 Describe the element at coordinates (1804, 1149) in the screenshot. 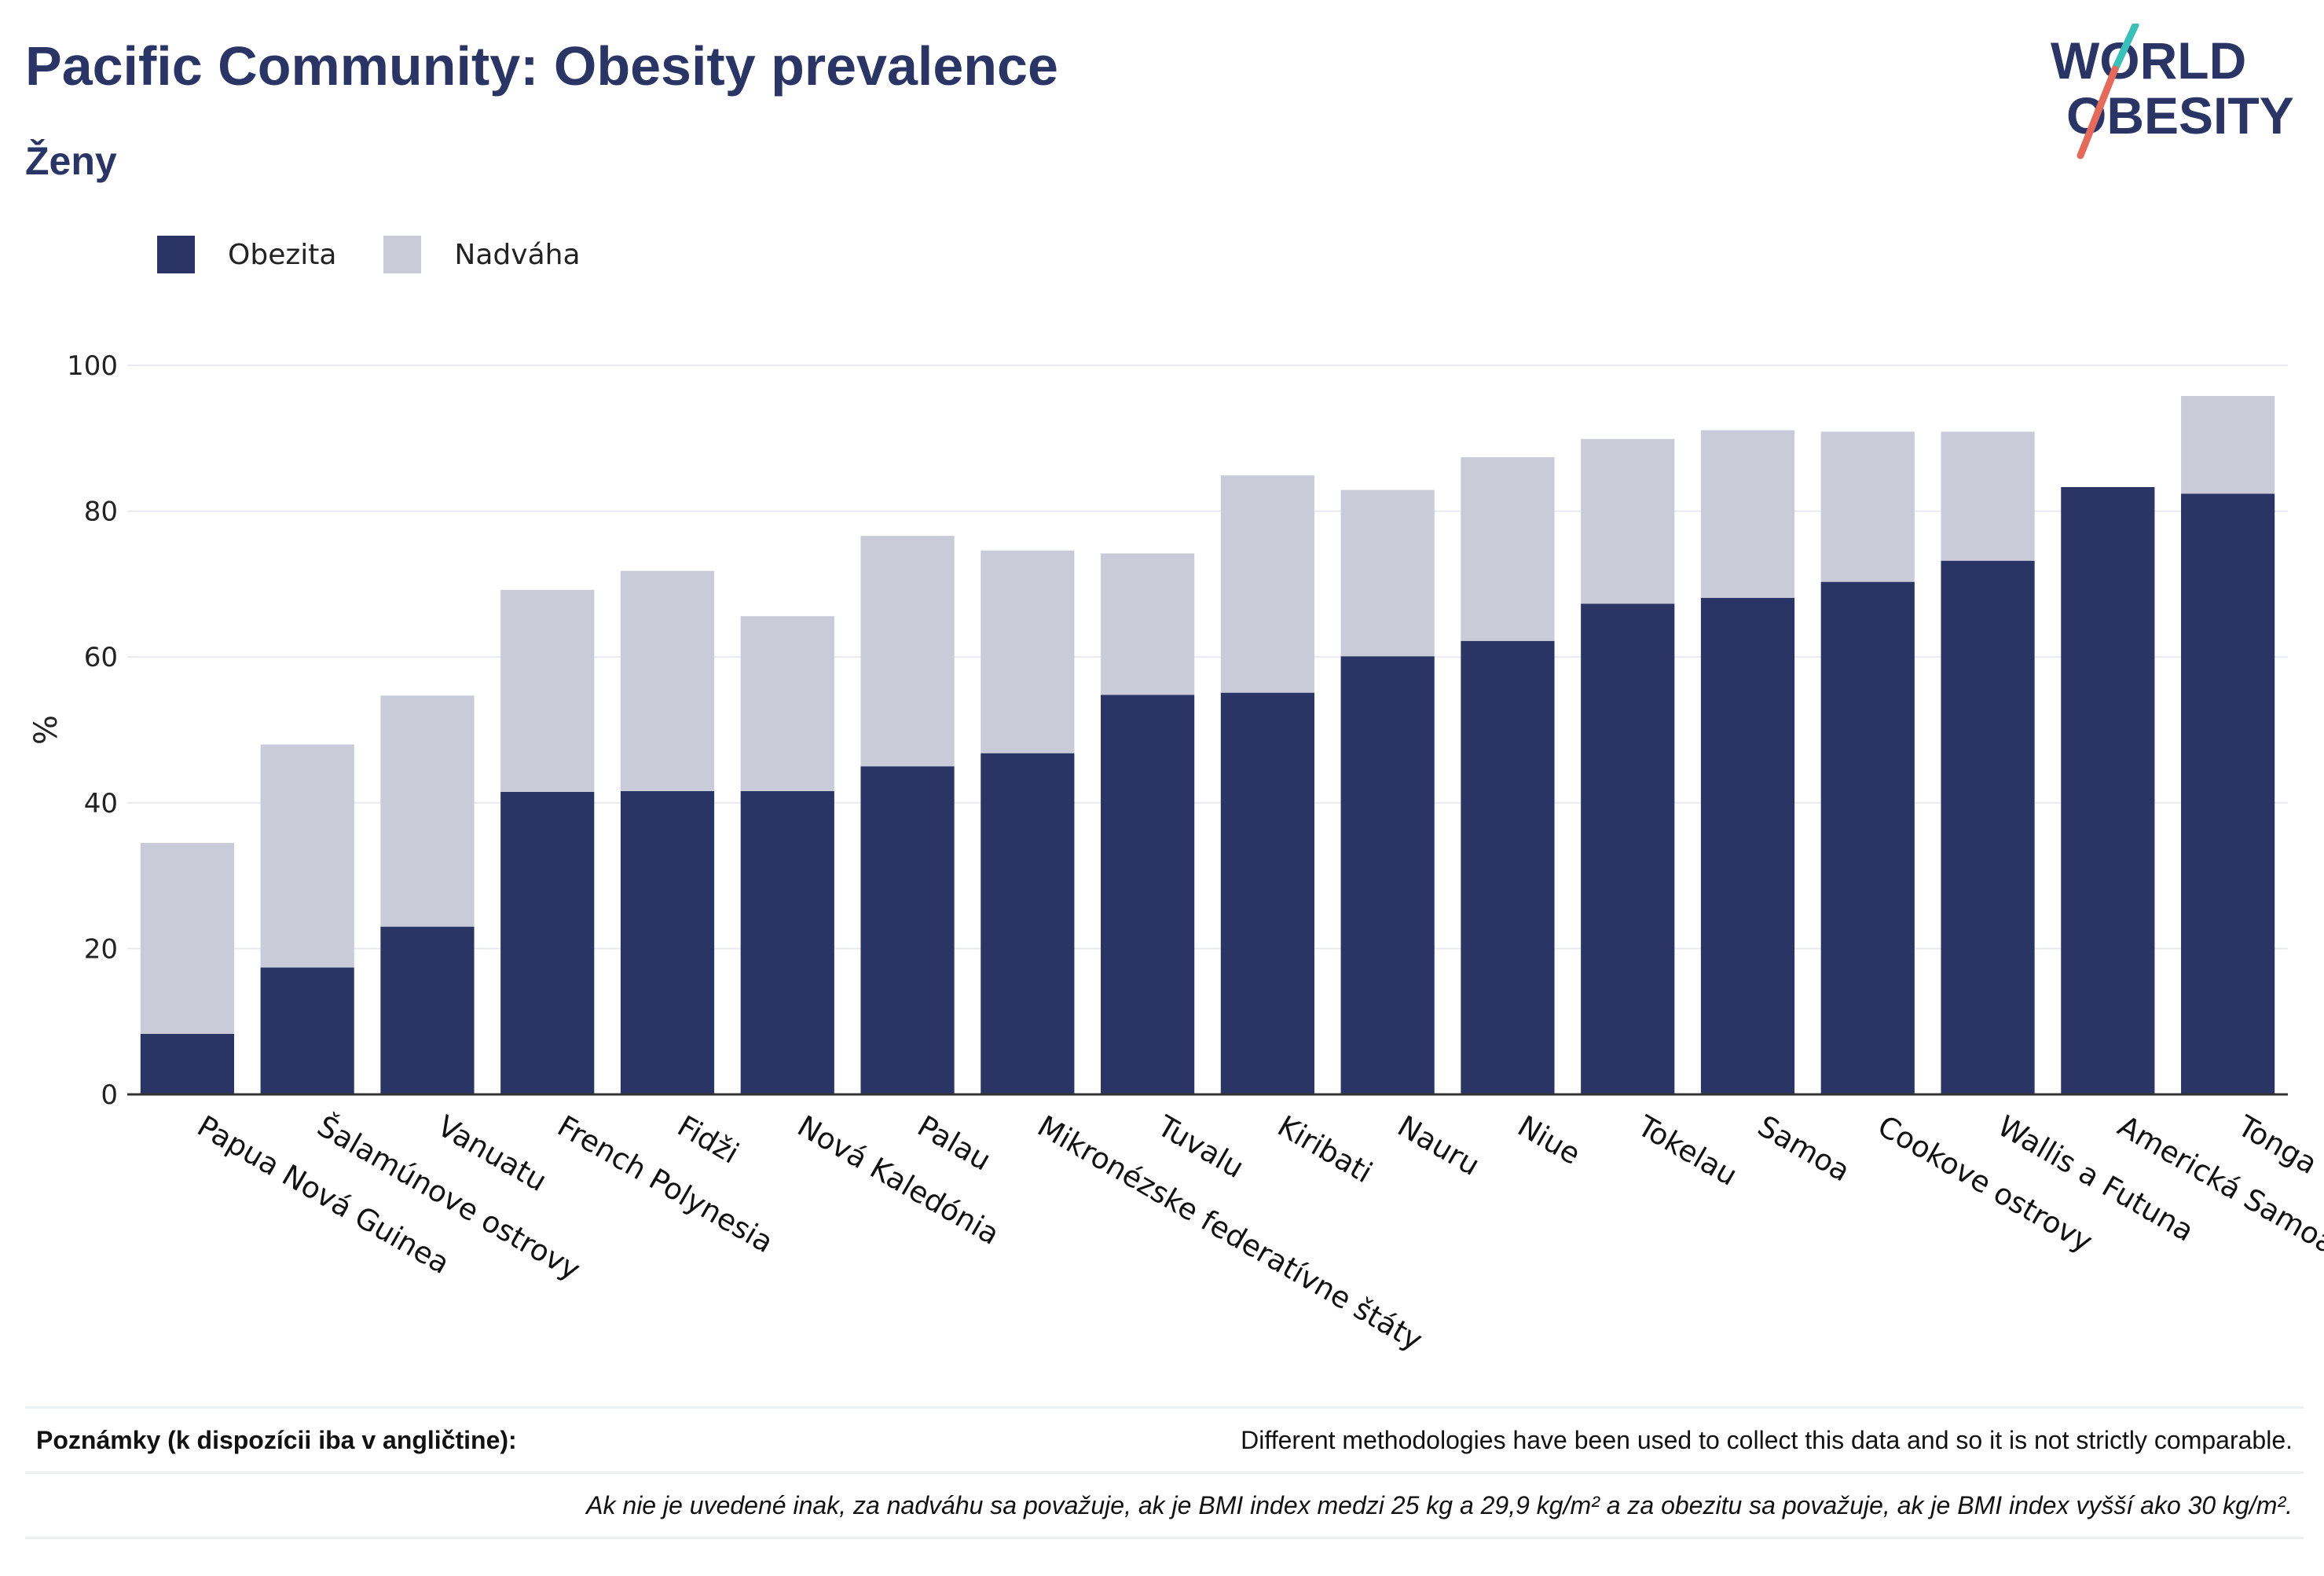

I see `x-tick-label: Samoa` at that location.